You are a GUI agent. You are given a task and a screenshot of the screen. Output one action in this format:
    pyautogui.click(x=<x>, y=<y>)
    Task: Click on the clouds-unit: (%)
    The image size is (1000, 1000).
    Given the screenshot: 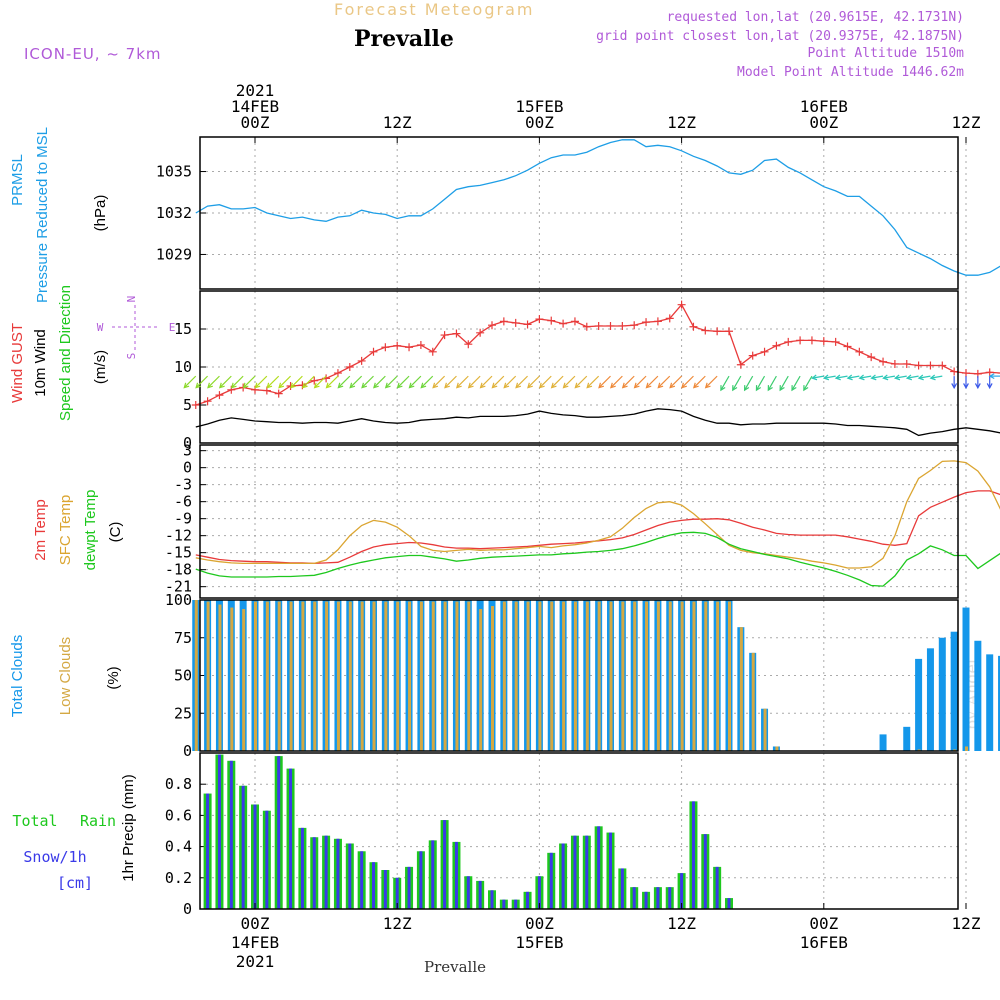 What is the action you would take?
    pyautogui.click(x=113, y=677)
    